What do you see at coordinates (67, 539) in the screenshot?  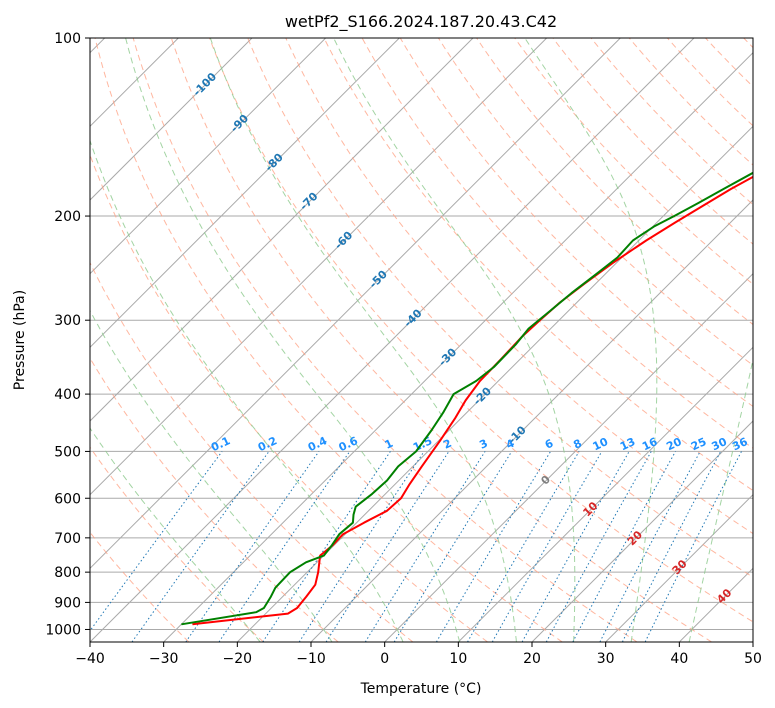 I see `y-tick-label: 700` at bounding box center [67, 539].